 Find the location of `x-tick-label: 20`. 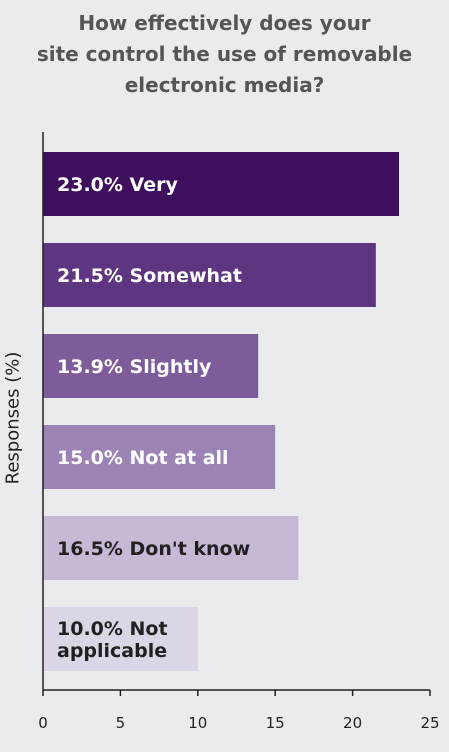

x-tick-label: 20 is located at coordinates (352, 723).